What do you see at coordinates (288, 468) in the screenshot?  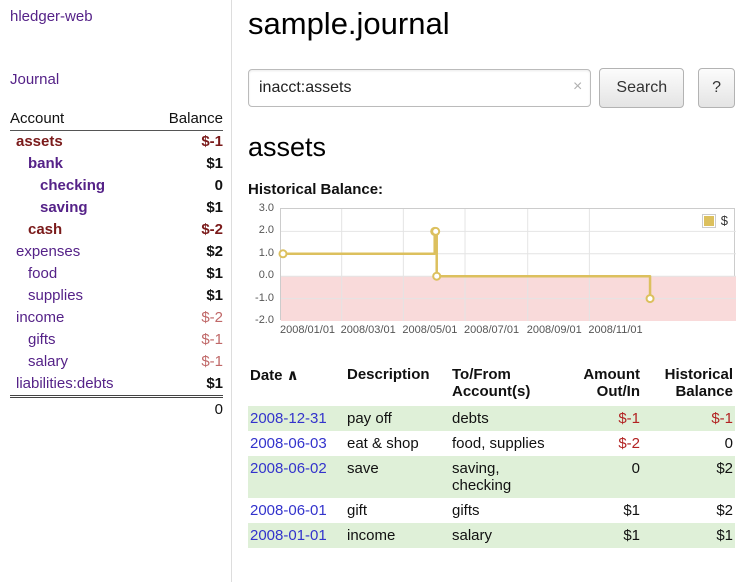 I see `transaction-date-link: 2008-06-02` at bounding box center [288, 468].